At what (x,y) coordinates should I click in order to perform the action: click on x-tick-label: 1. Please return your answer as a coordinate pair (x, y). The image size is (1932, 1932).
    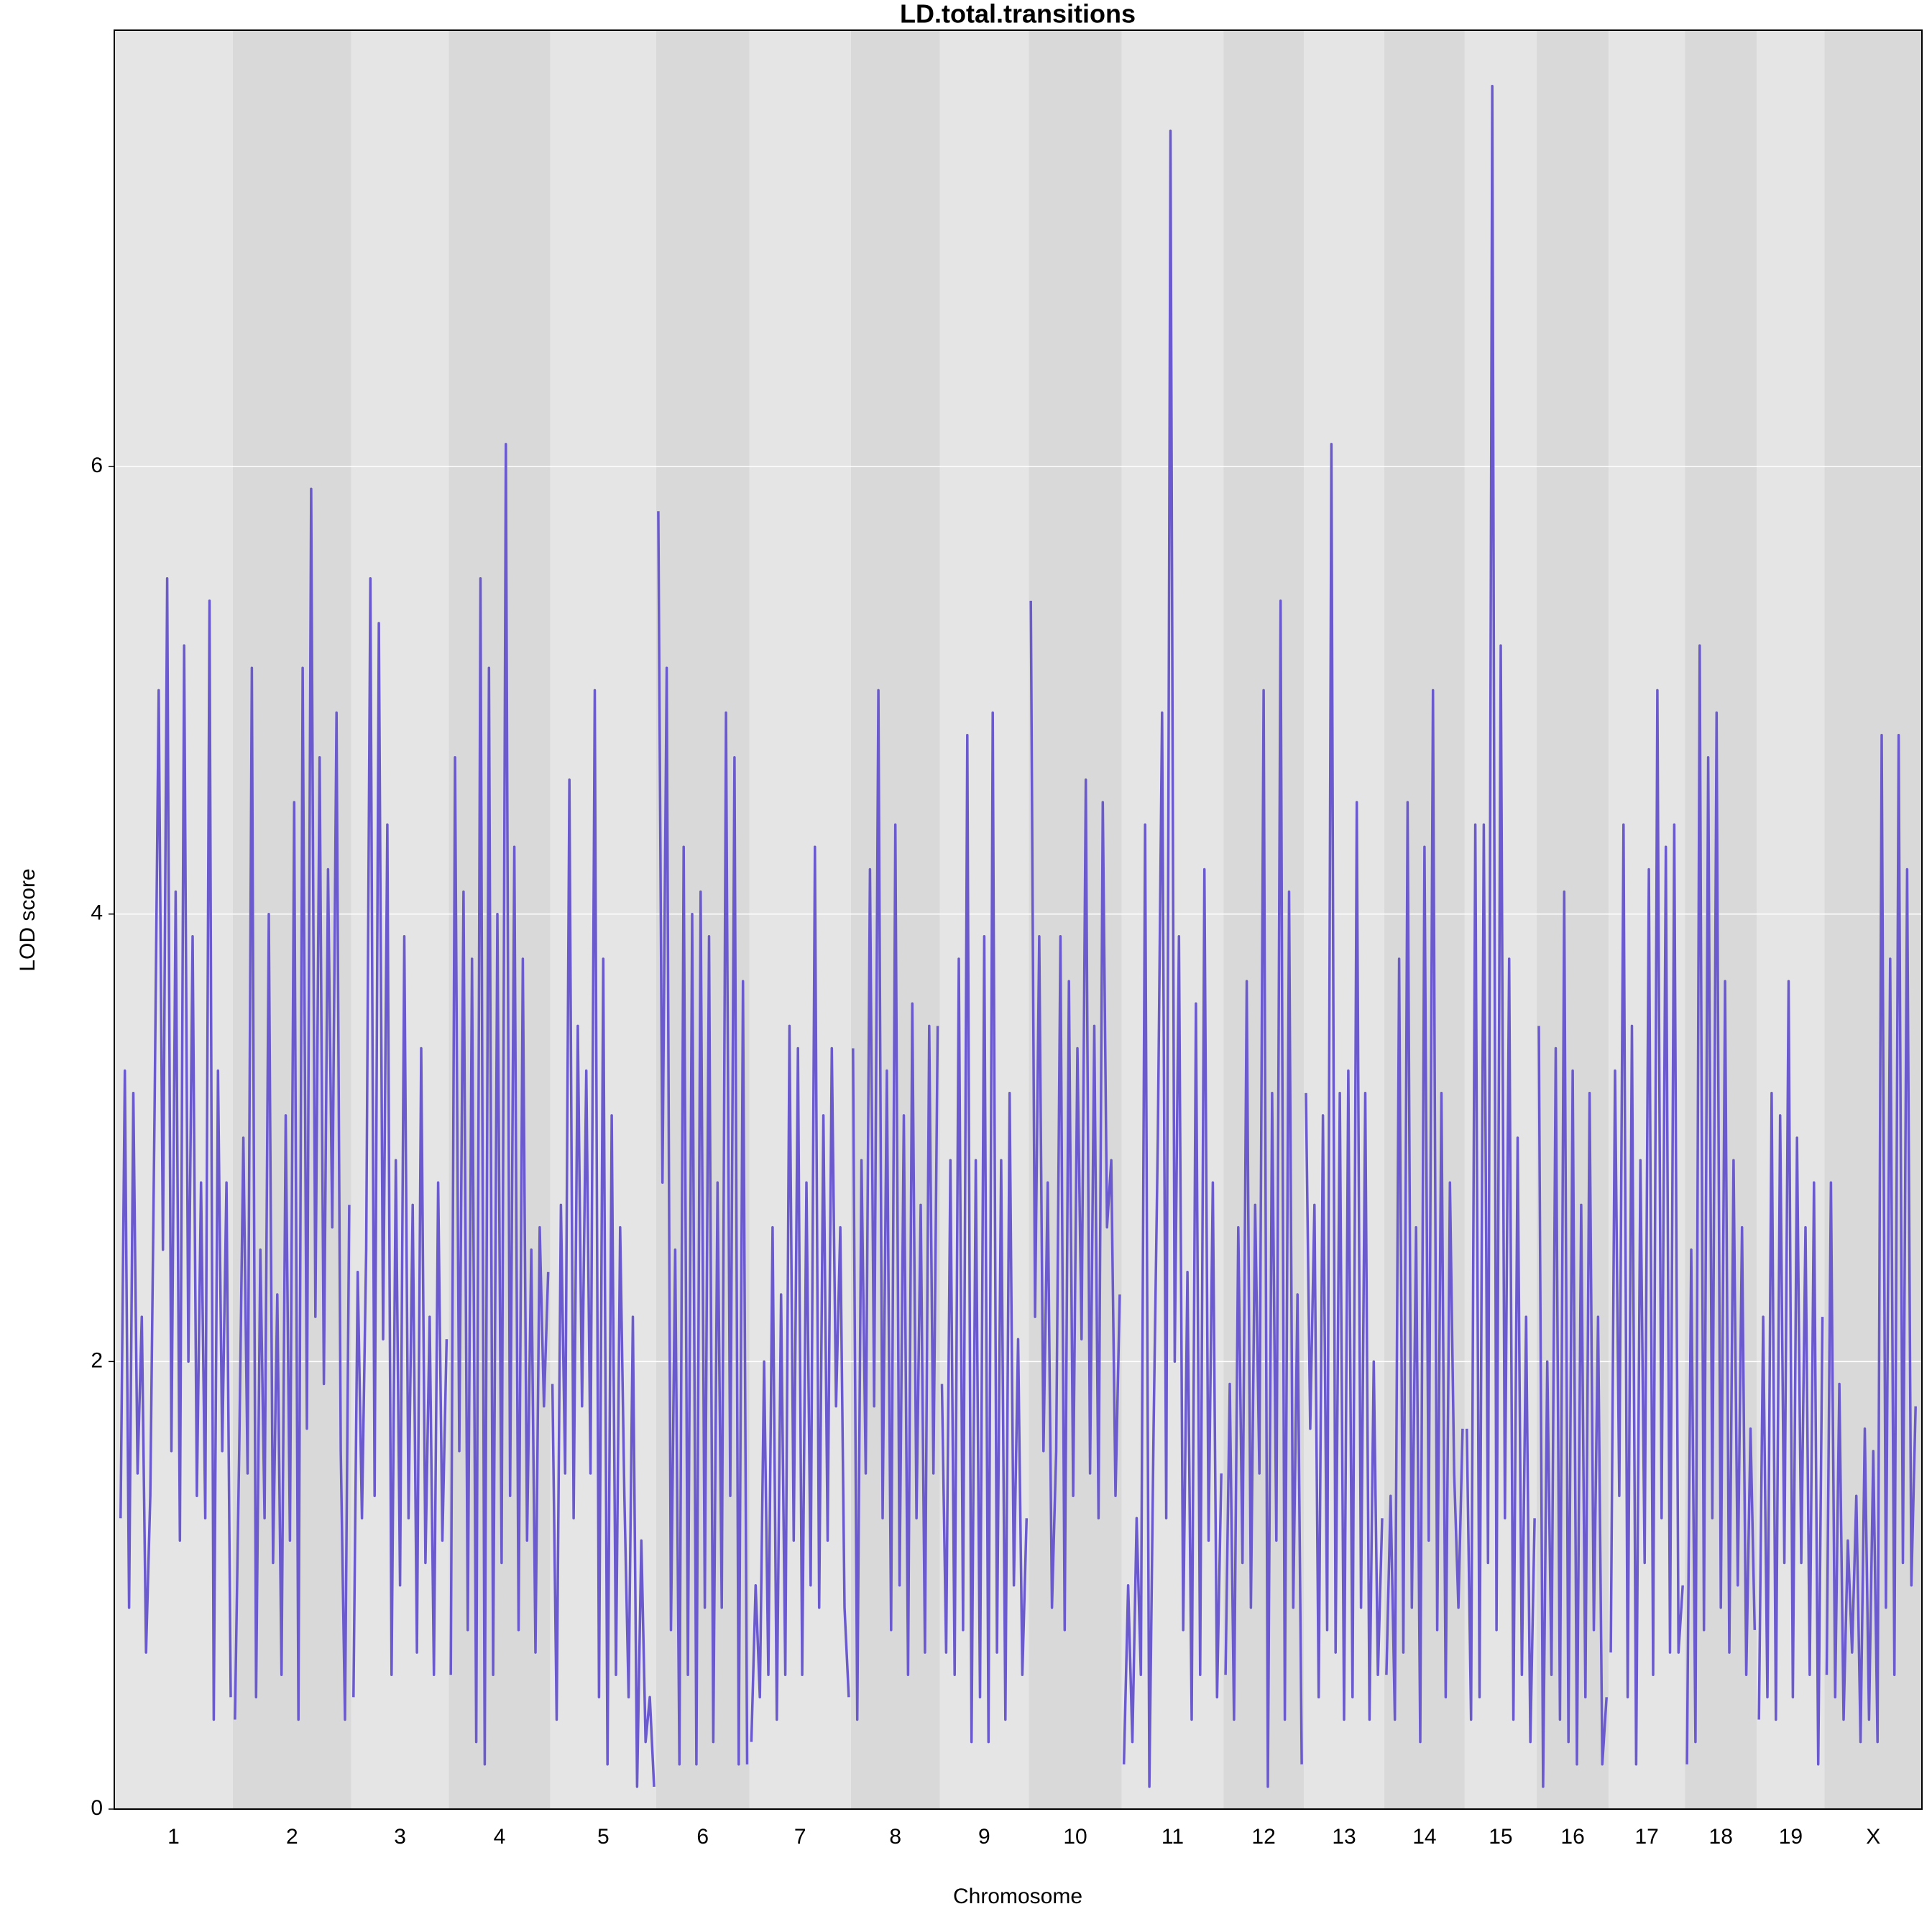
    Looking at the image, I should click on (173, 1837).